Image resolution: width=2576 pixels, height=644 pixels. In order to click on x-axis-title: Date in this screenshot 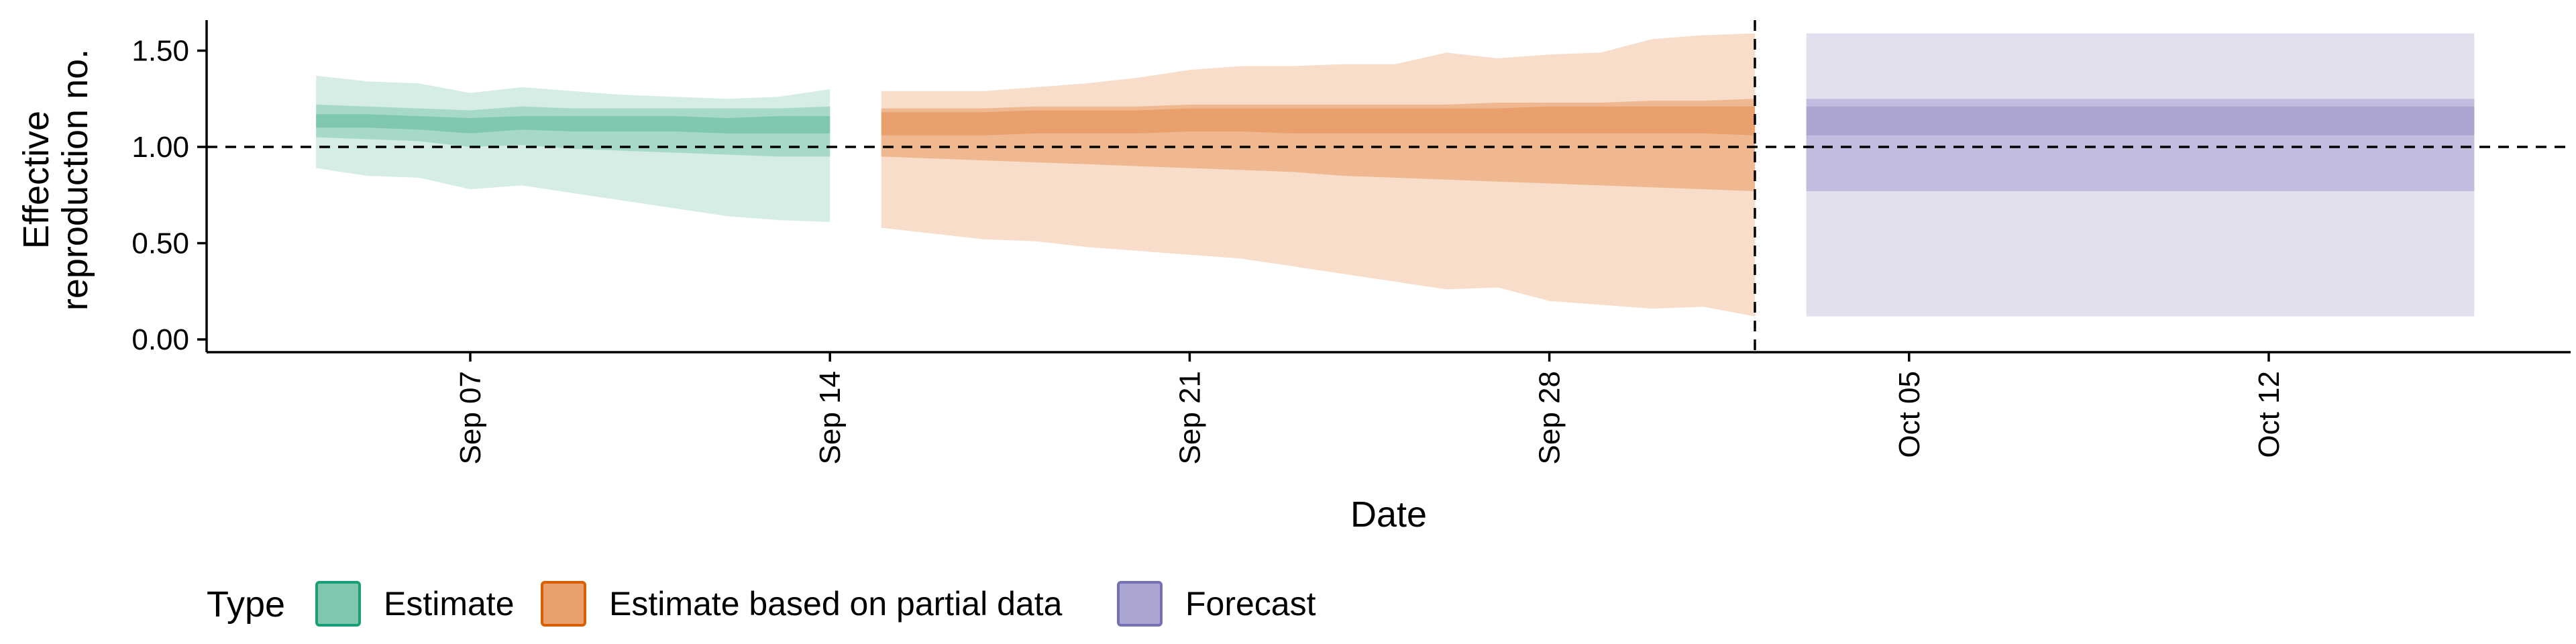, I will do `click(1388, 514)`.